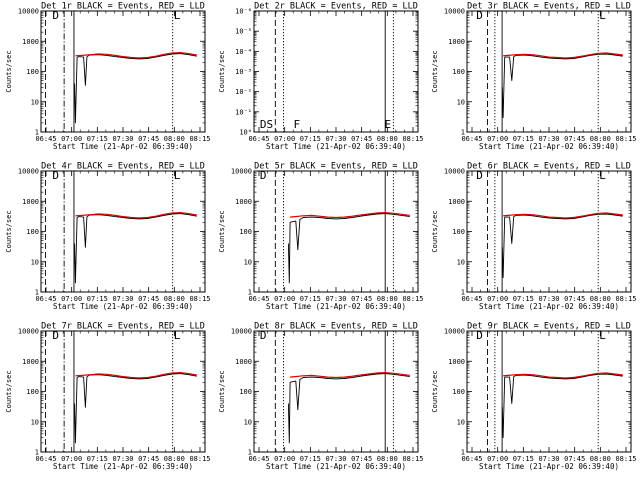  What do you see at coordinates (243, 52) in the screenshot?
I see `y-tick-label: 10⁻⁴` at bounding box center [243, 52].